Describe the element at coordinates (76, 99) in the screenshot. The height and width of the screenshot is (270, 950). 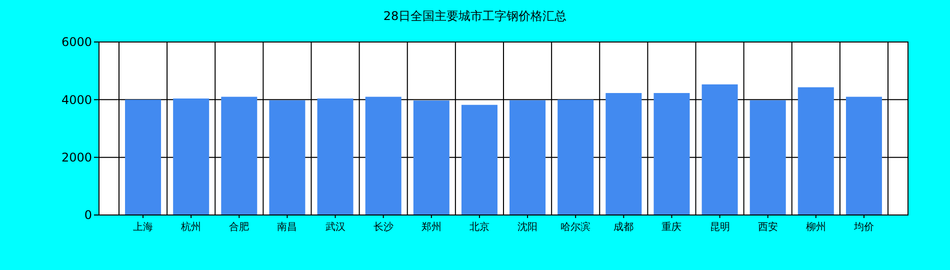
I see `y-tick-label: 4000` at that location.